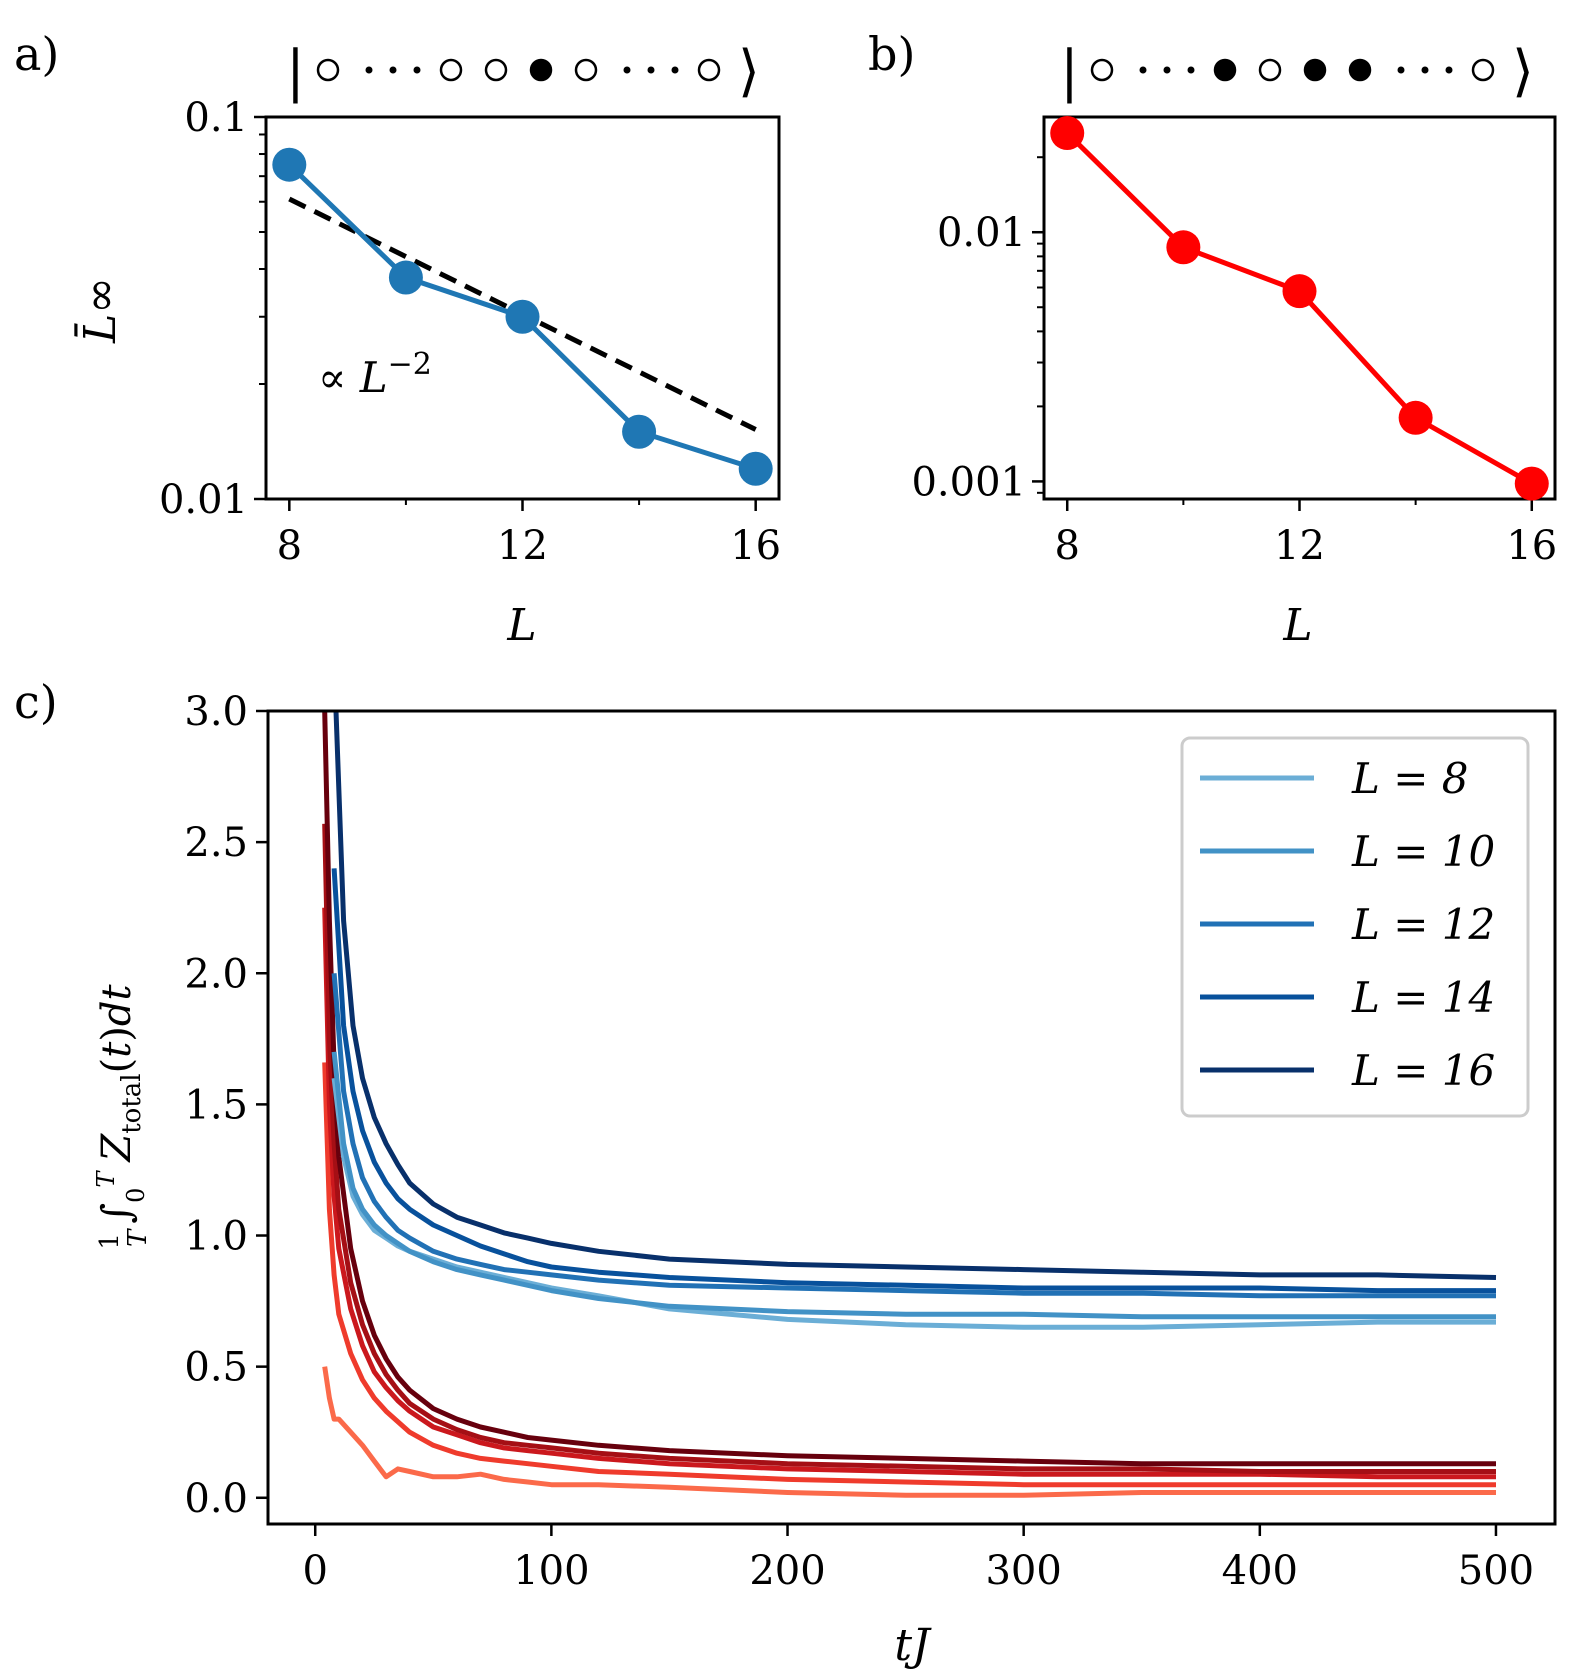  Describe the element at coordinates (289, 546) in the screenshot. I see `panel-a-xtick-label: 8` at that location.